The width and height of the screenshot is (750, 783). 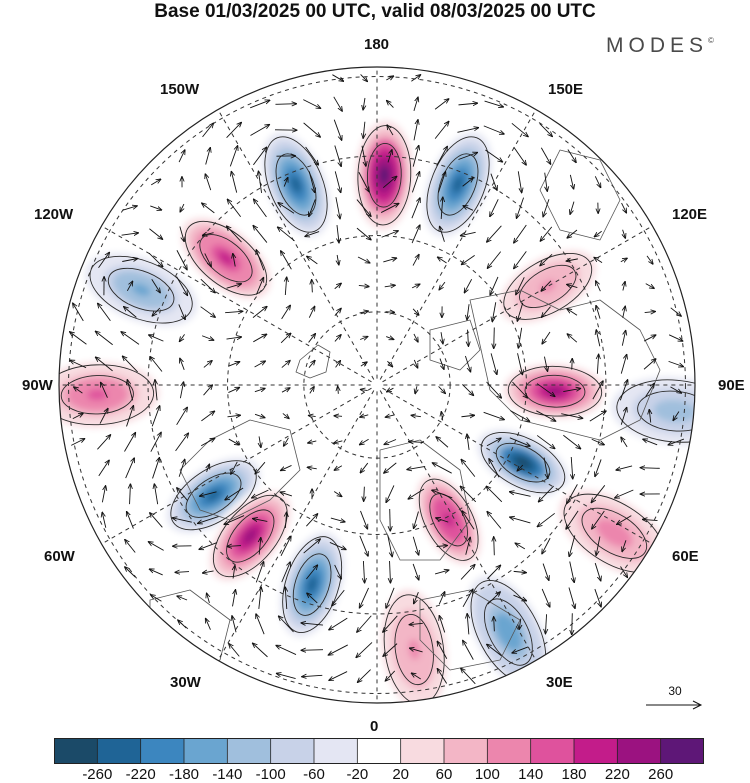 I want to click on lon-label-0: 0, so click(x=374, y=726).